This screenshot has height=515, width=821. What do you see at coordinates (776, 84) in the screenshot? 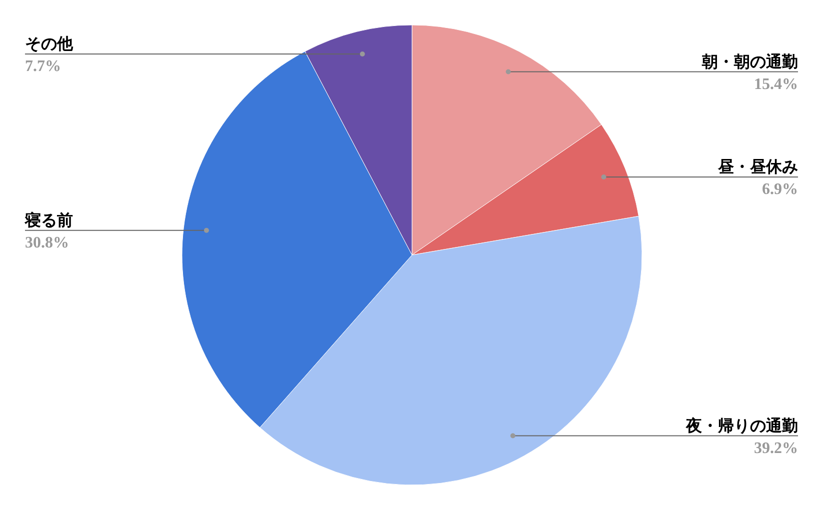
I see `data-label: 15.4%` at bounding box center [776, 84].